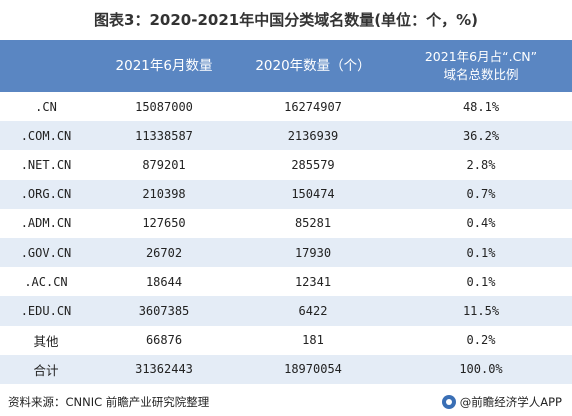 This screenshot has height=416, width=572. What do you see at coordinates (481, 369) in the screenshot?
I see `cell-share: 100.0%` at bounding box center [481, 369].